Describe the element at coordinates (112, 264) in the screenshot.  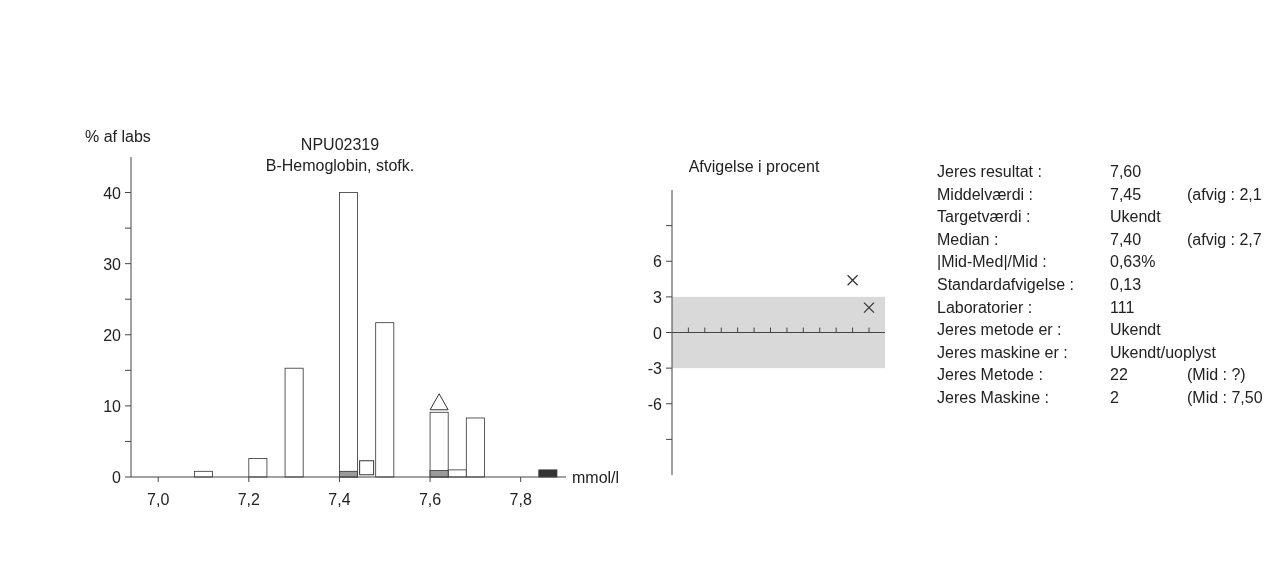
I see `y-tick-label: 30` at that location.